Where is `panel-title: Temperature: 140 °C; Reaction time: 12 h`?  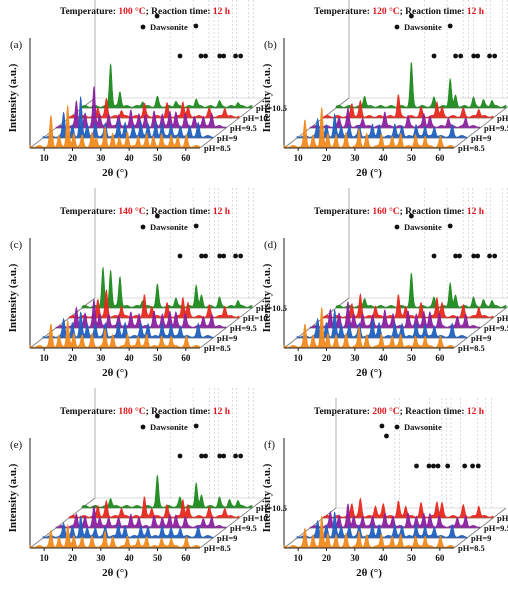 panel-title: Temperature: 140 °C; Reaction time: 12 h is located at coordinates (145, 211).